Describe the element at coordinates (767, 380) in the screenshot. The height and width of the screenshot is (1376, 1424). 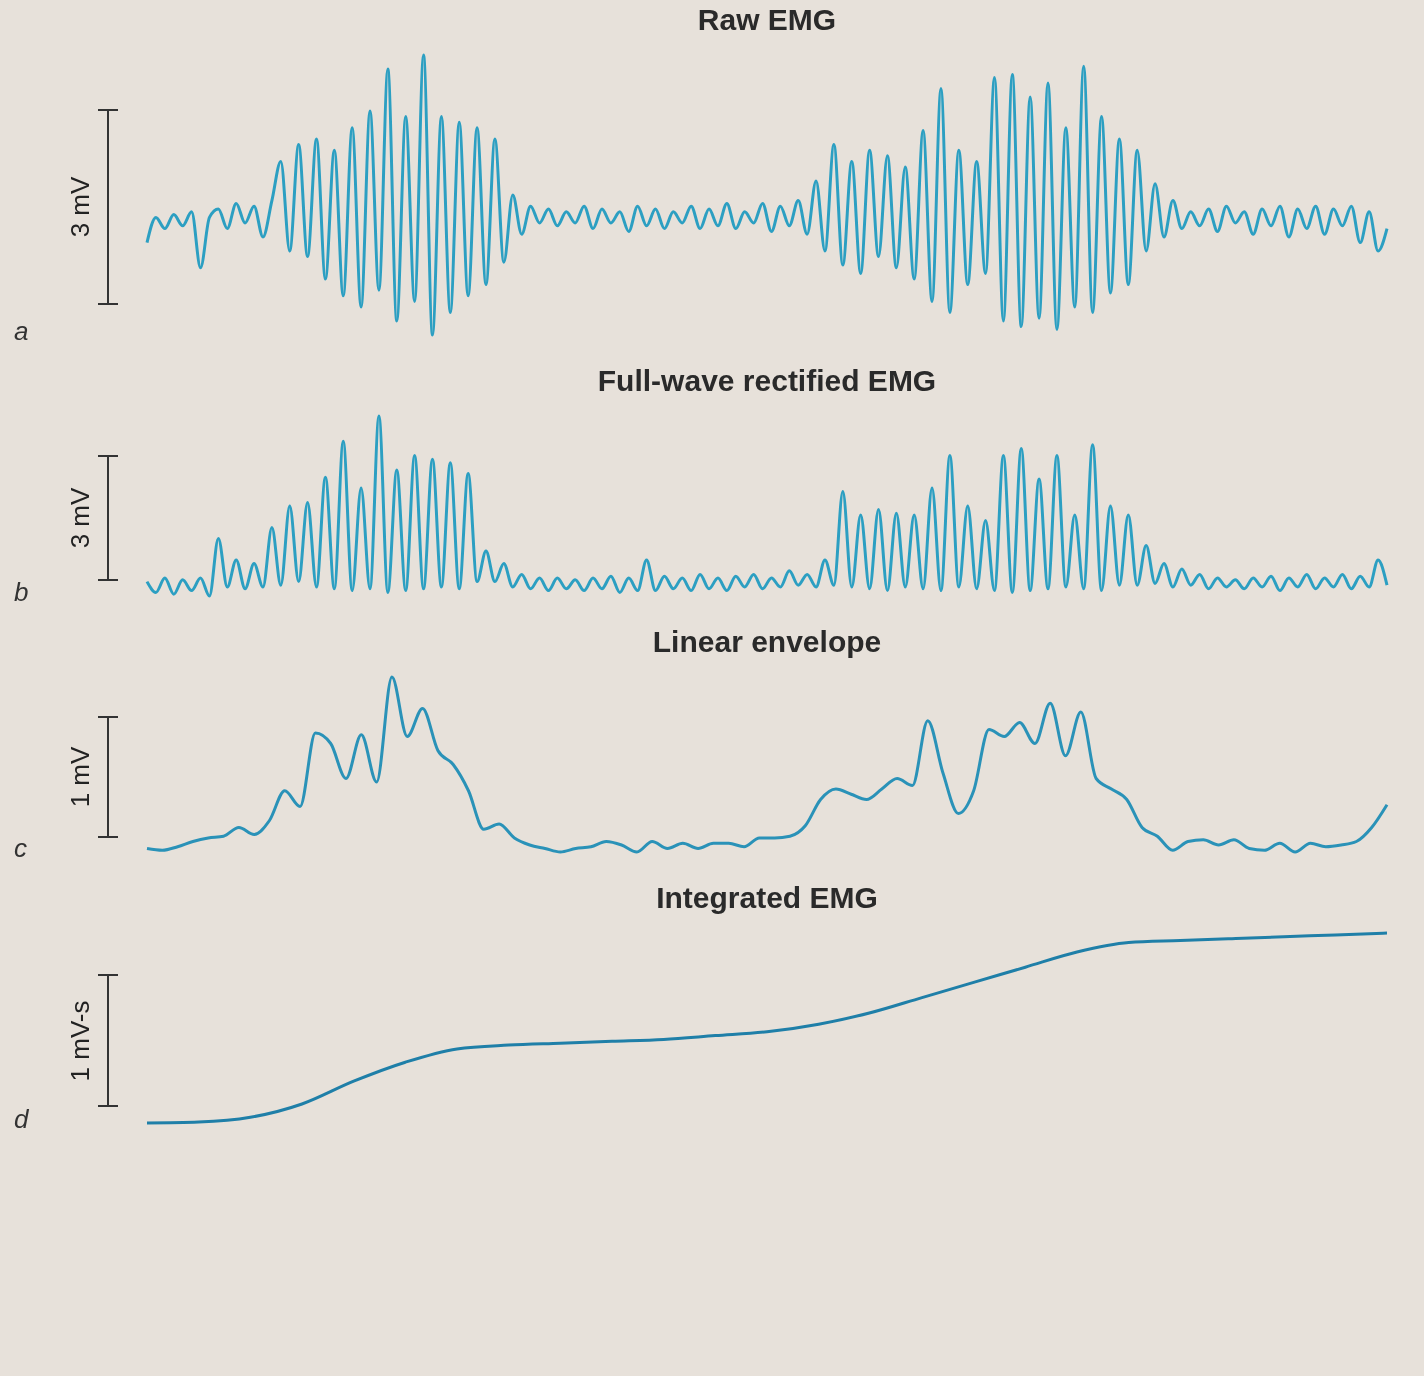
I see `chart-title: Full-wave rectified EMG` at that location.